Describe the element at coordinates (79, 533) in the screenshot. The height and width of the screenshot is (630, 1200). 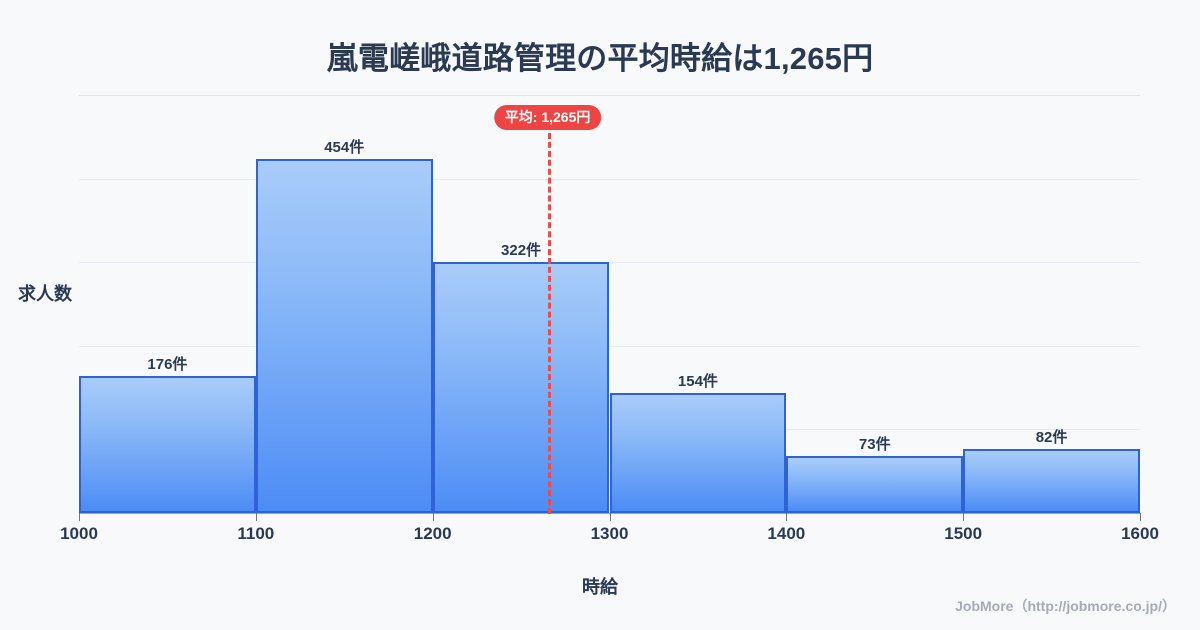
I see `x-axis-tick-label: 1000` at that location.